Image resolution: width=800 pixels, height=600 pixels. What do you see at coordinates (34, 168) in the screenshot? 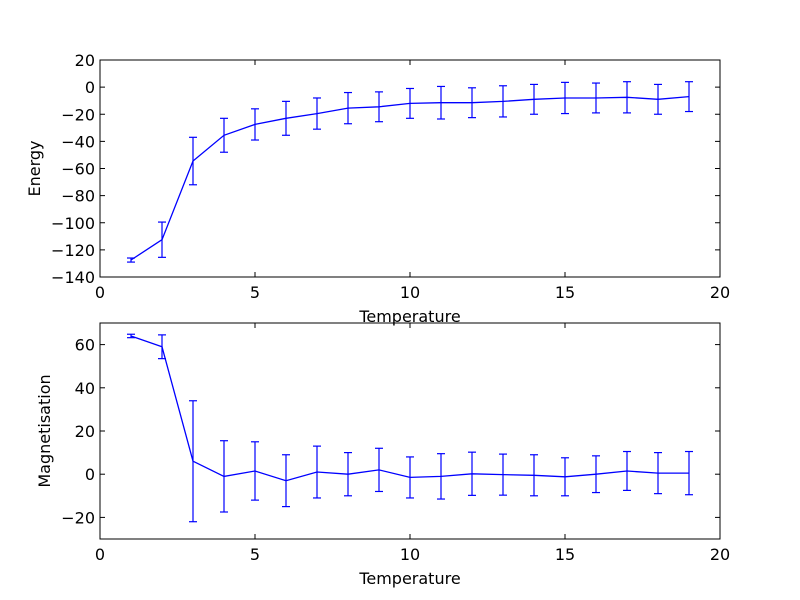
I see `y-axis-label: Energy` at bounding box center [34, 168].